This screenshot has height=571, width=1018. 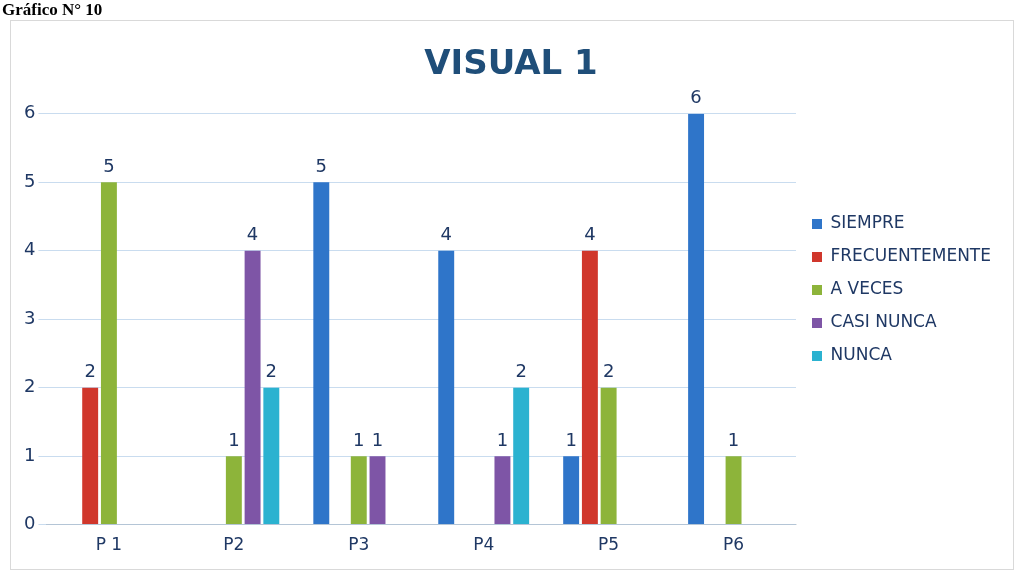 I want to click on x-tick-label: P4, so click(x=484, y=544).